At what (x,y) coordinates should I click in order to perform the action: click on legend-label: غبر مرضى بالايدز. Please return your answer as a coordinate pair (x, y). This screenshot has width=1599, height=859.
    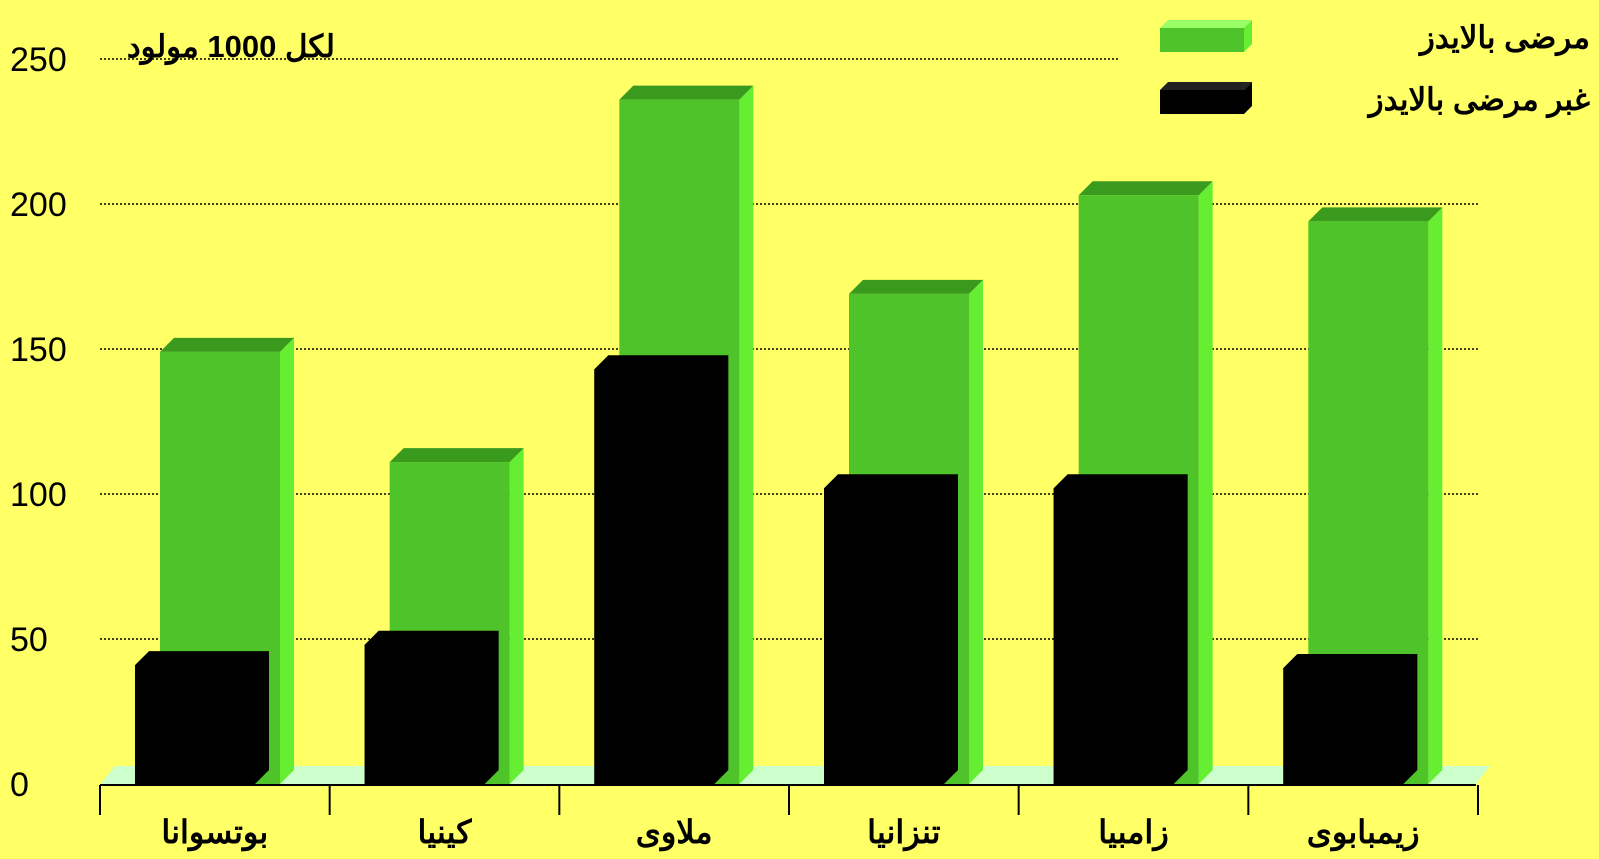
    Looking at the image, I should click on (1478, 100).